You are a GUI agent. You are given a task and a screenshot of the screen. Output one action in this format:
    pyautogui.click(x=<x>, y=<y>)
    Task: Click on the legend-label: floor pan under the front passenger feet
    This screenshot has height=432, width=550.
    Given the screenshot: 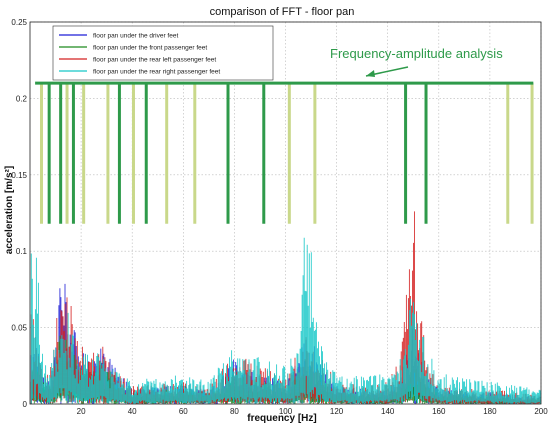 What is the action you would take?
    pyautogui.click(x=150, y=48)
    